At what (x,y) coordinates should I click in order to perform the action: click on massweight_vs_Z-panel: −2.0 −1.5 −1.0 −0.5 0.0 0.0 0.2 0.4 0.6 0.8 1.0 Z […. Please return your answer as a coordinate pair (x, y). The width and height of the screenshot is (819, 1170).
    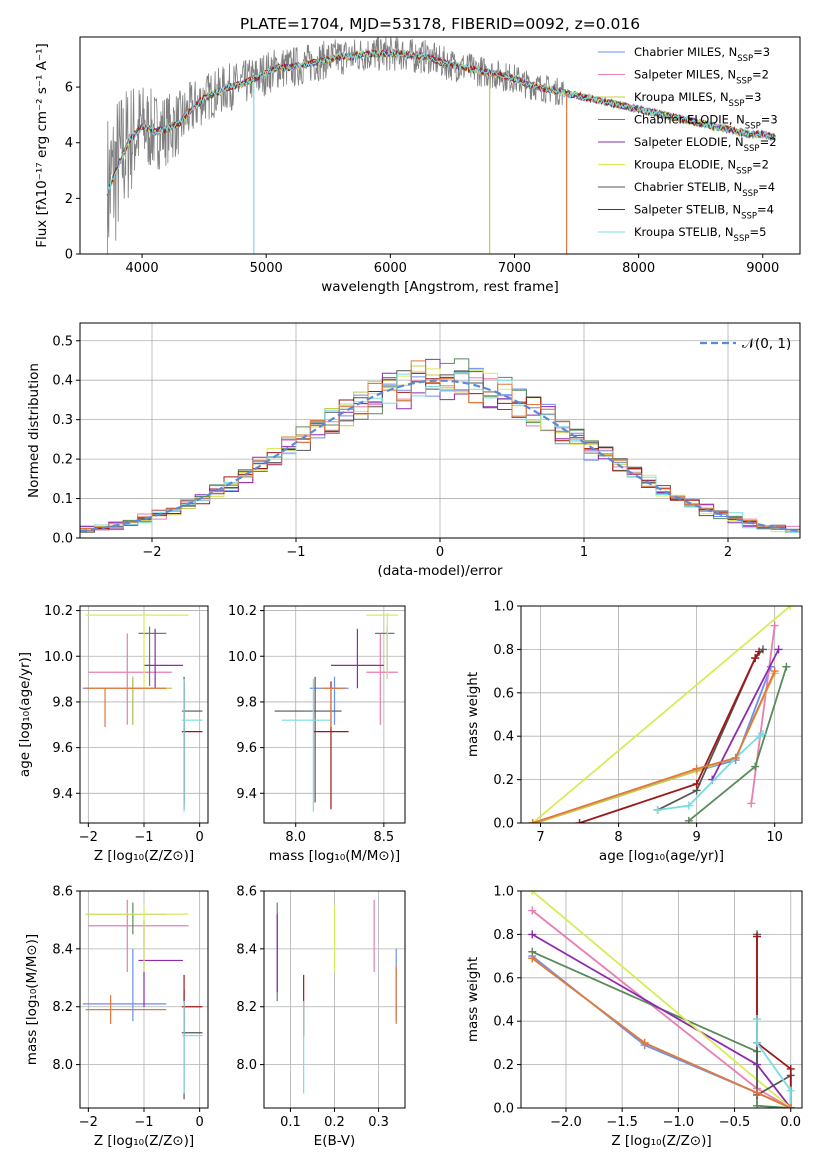
    Looking at the image, I should click on (634, 1017).